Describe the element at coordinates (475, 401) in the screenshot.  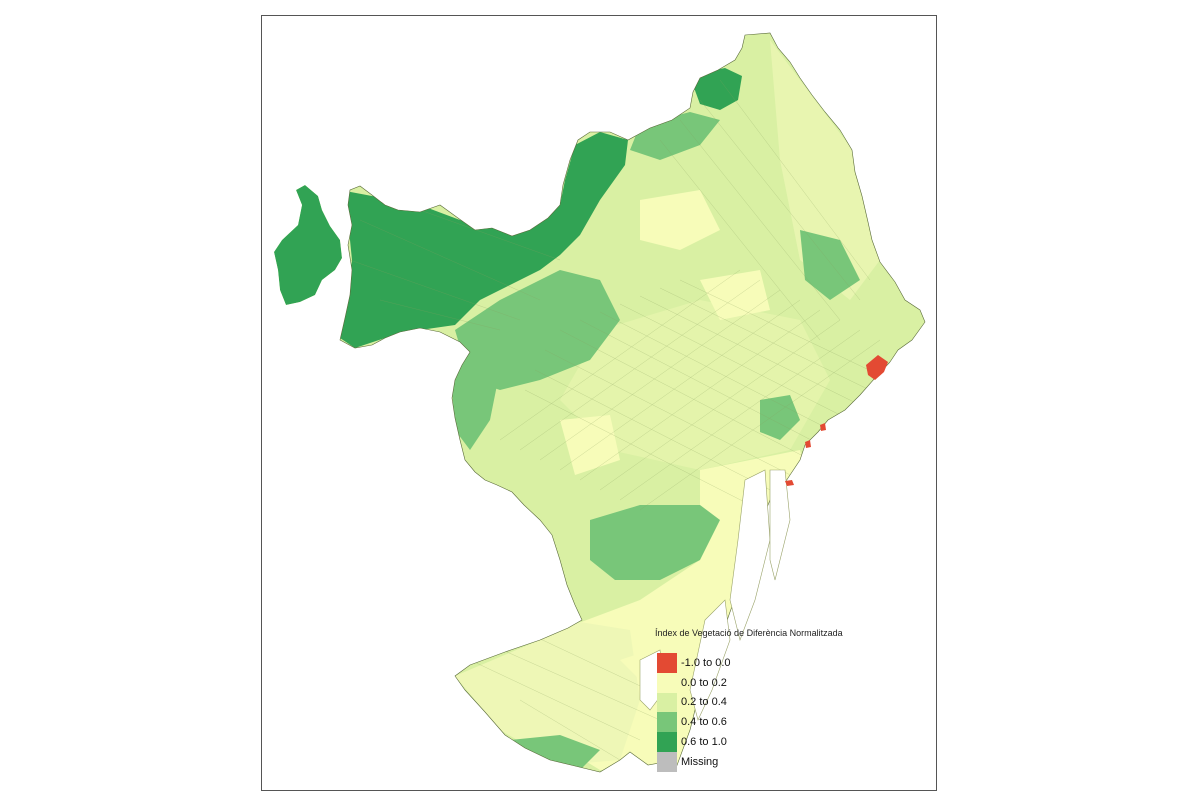
I see `mid-green-tibidabo` at that location.